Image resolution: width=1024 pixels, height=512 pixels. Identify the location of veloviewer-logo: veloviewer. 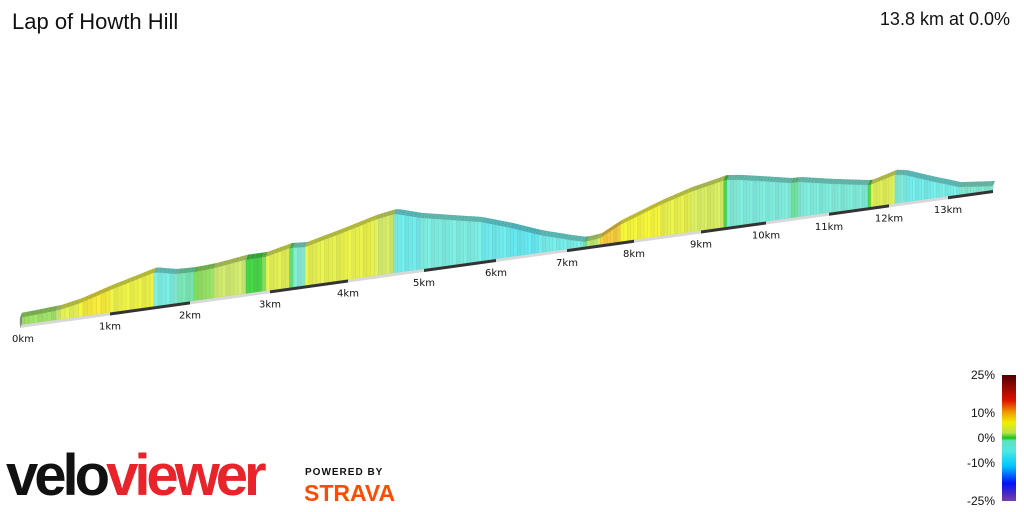
(136, 476).